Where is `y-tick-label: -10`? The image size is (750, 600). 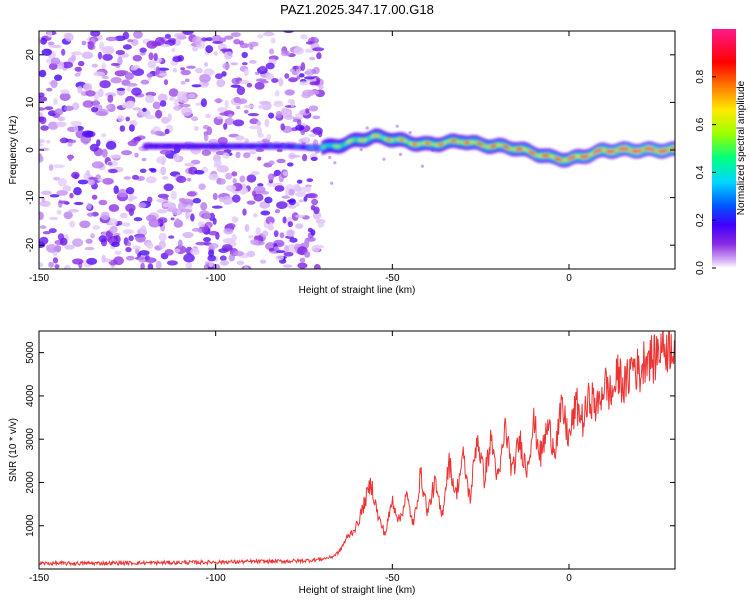
y-tick-label: -10 is located at coordinates (30, 197).